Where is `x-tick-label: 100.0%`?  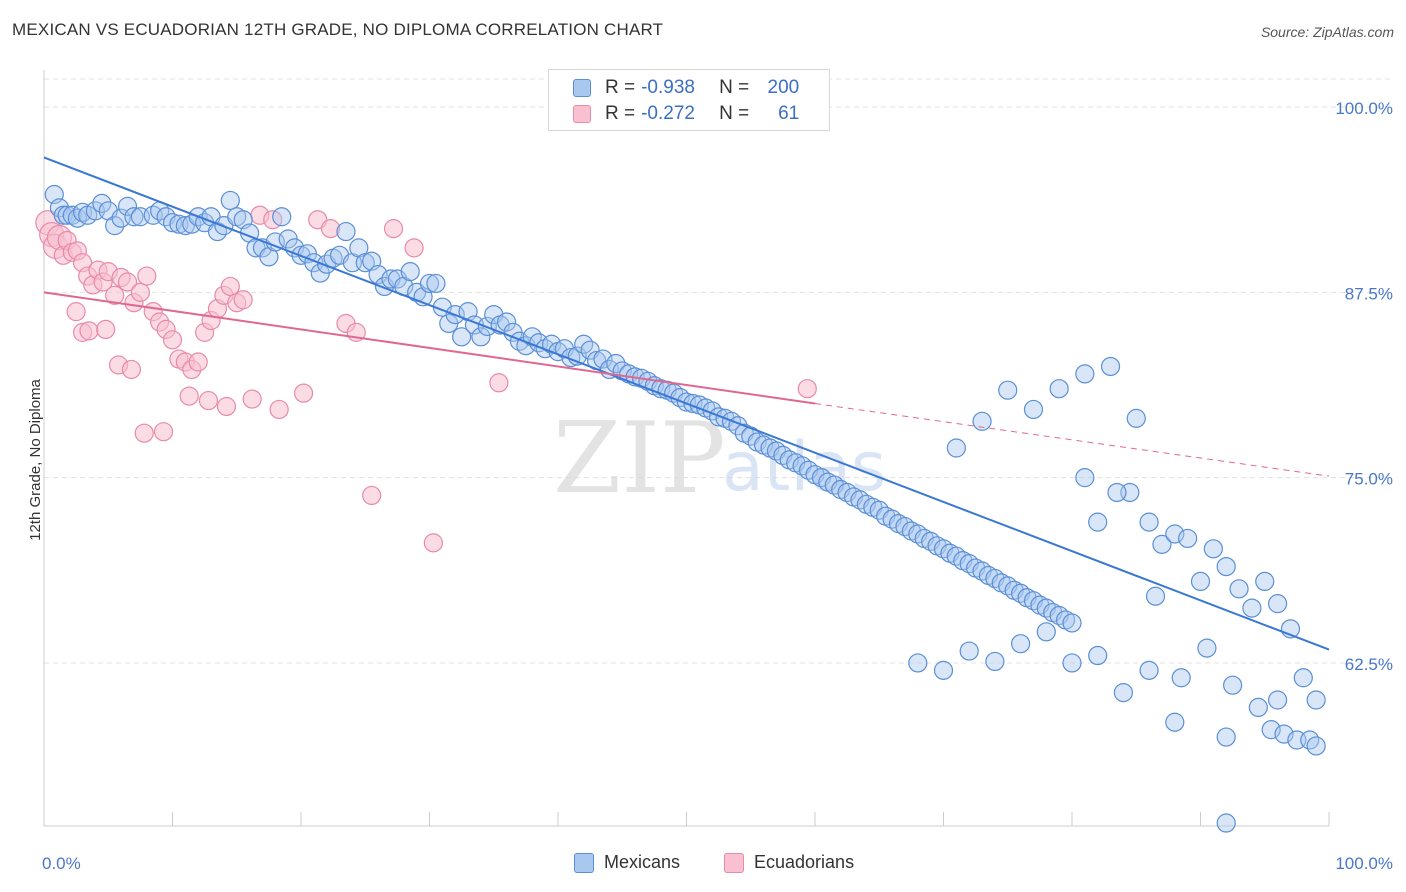 x-tick-label: 100.0% is located at coordinates (1364, 863).